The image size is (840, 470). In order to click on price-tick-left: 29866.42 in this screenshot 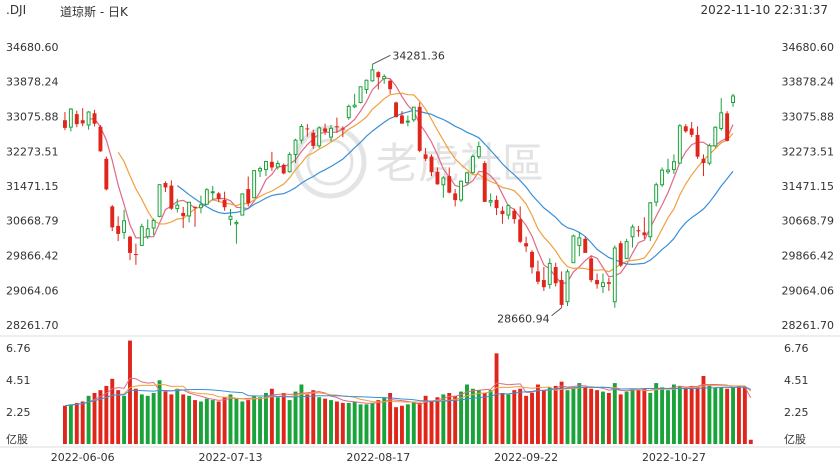, I will do `click(32, 256)`.